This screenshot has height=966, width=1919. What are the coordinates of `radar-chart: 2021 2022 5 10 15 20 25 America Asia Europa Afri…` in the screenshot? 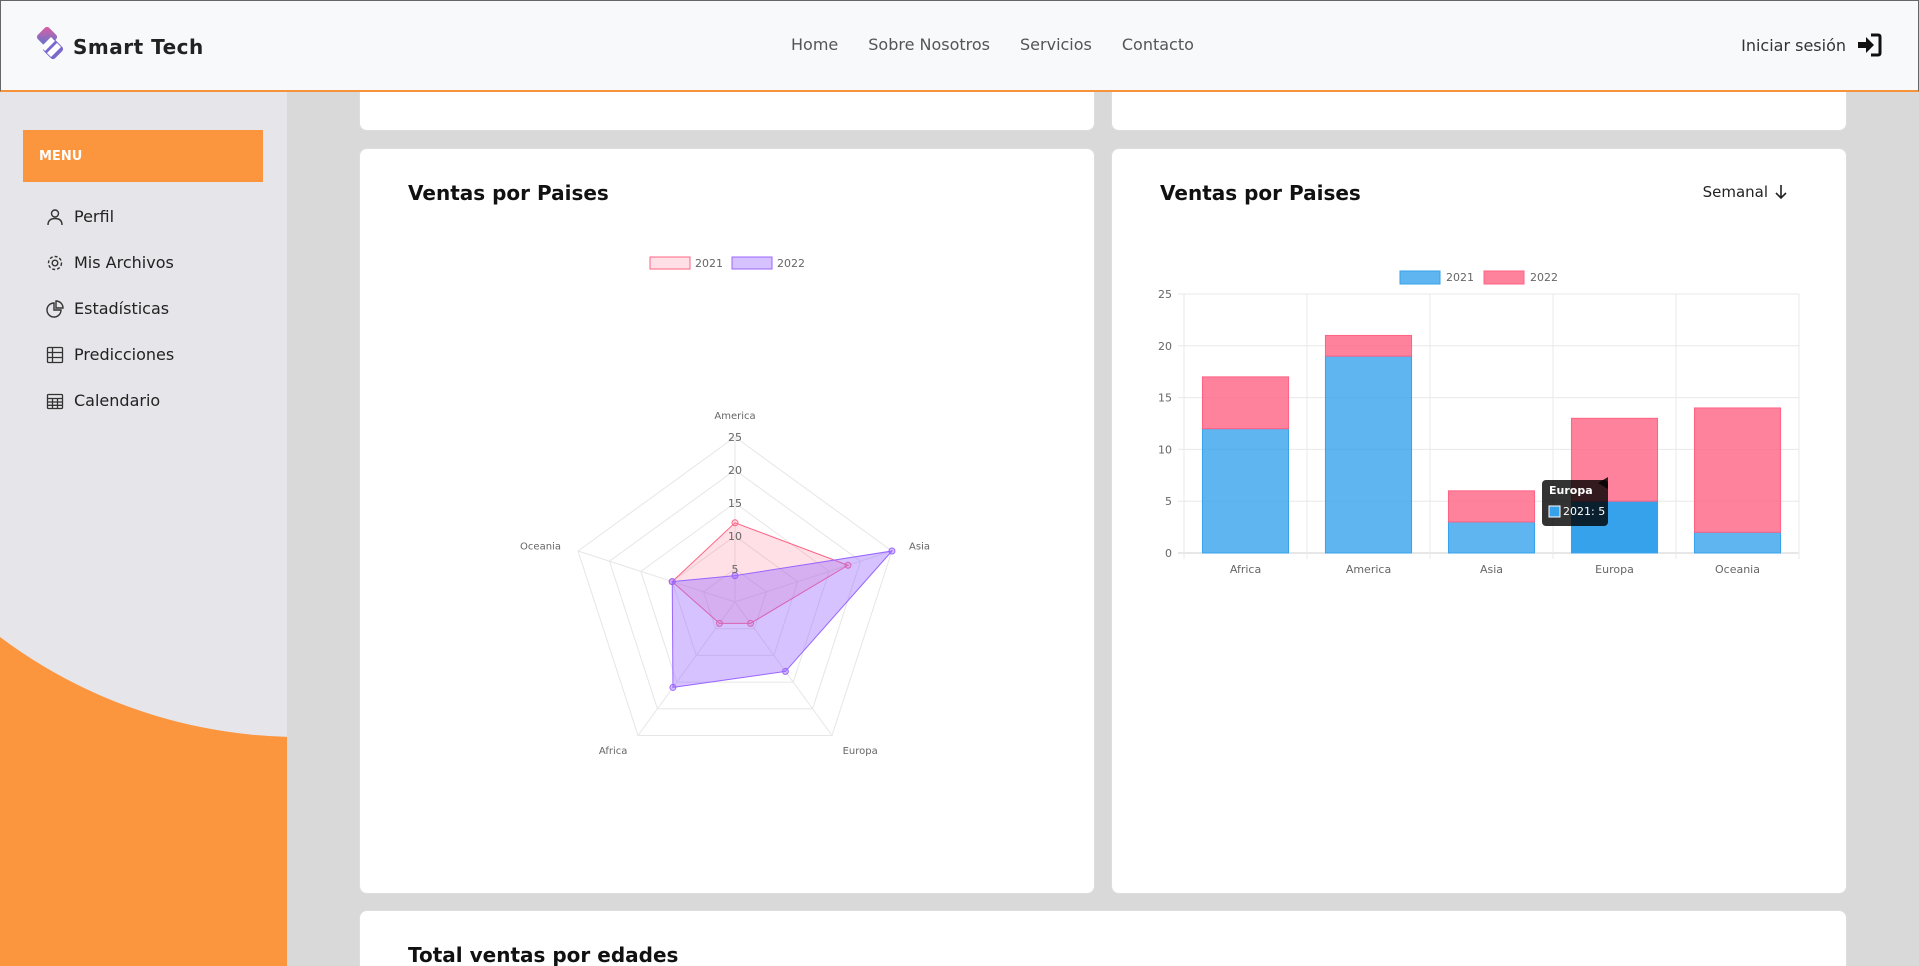 It's located at (725, 506).